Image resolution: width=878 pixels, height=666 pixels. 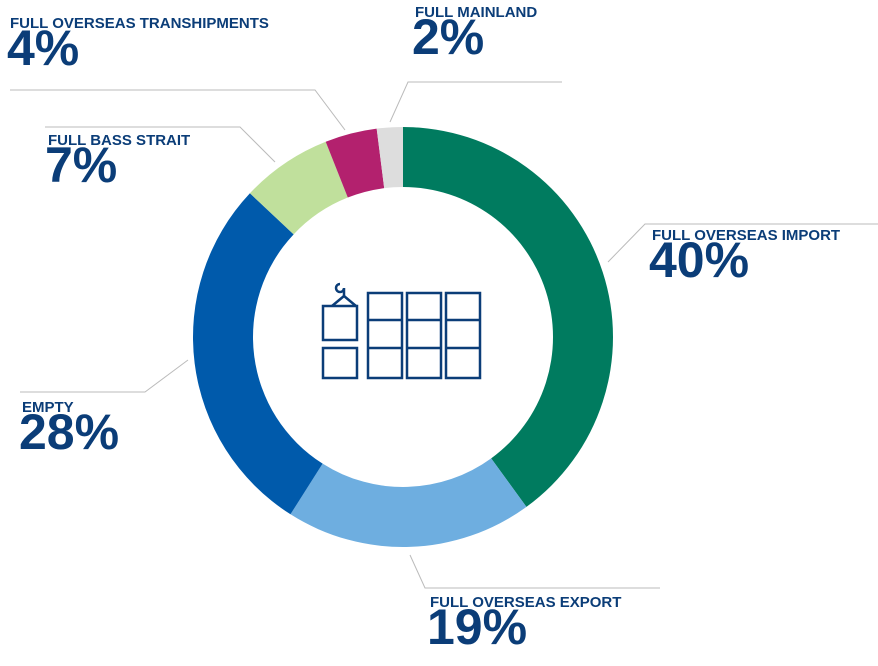 What do you see at coordinates (43, 48) in the screenshot?
I see `value-label: 4%` at bounding box center [43, 48].